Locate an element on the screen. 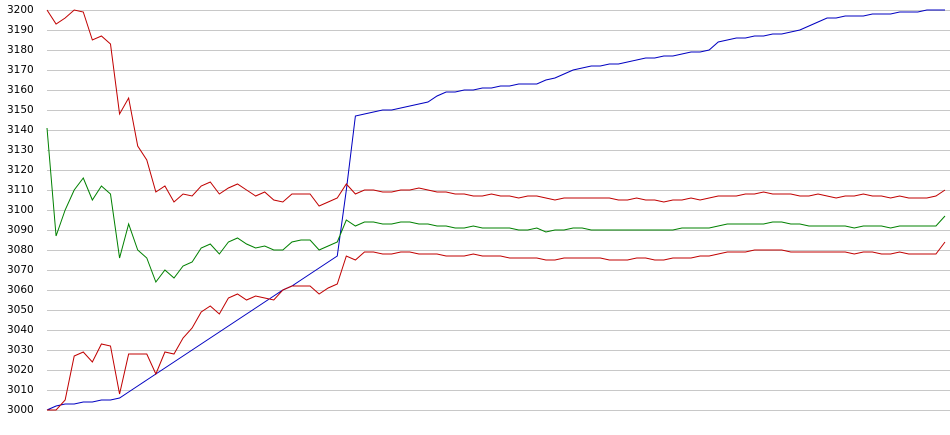 The height and width of the screenshot is (435, 950). y-tick-label: 3160 is located at coordinates (20, 90).